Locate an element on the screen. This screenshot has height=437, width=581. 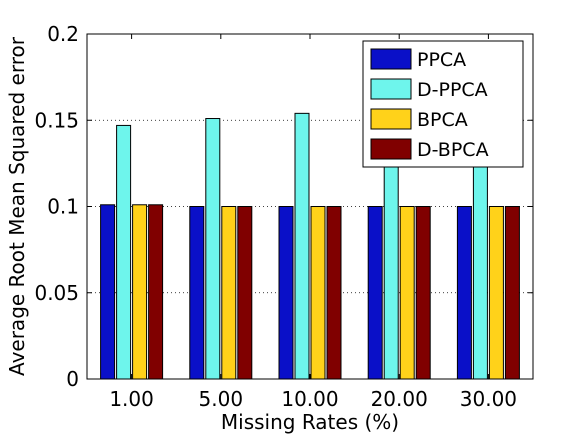
legend: PPCA D-PPCA BPCA D-BPCA is located at coordinates (443, 104).